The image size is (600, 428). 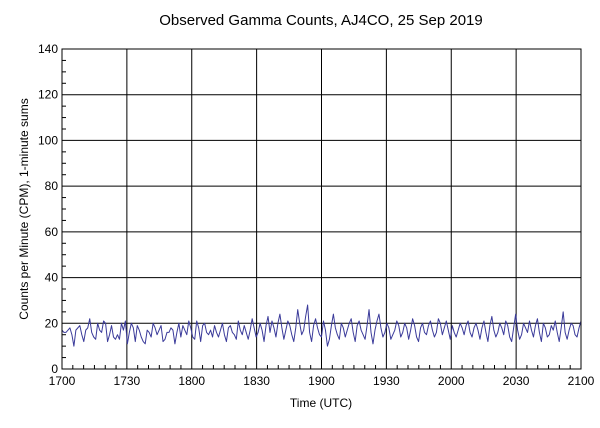 What do you see at coordinates (48, 95) in the screenshot?
I see `y-tick-label: 120` at bounding box center [48, 95].